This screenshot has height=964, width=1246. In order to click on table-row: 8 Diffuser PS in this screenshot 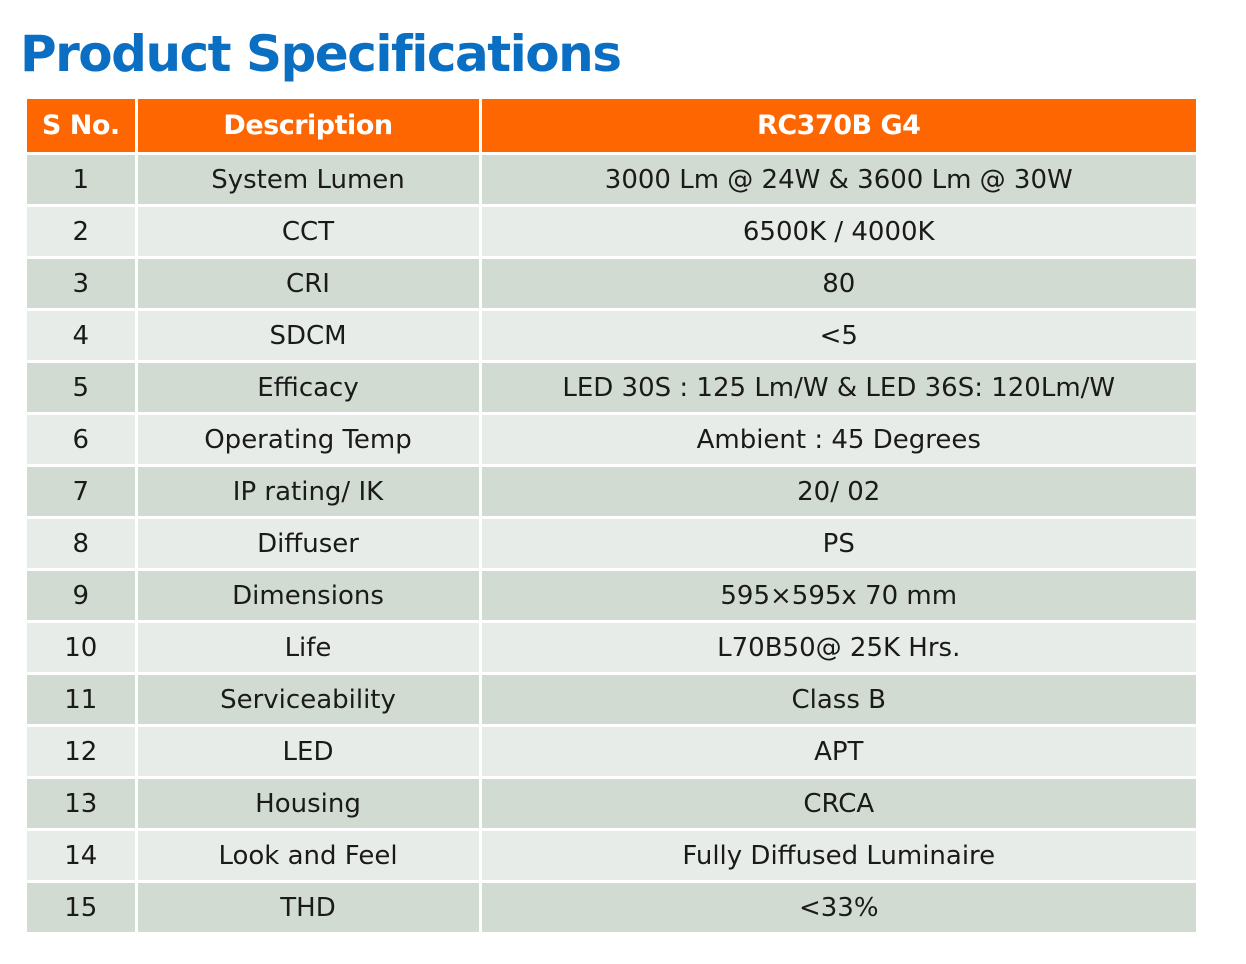, I will do `click(611, 543)`.